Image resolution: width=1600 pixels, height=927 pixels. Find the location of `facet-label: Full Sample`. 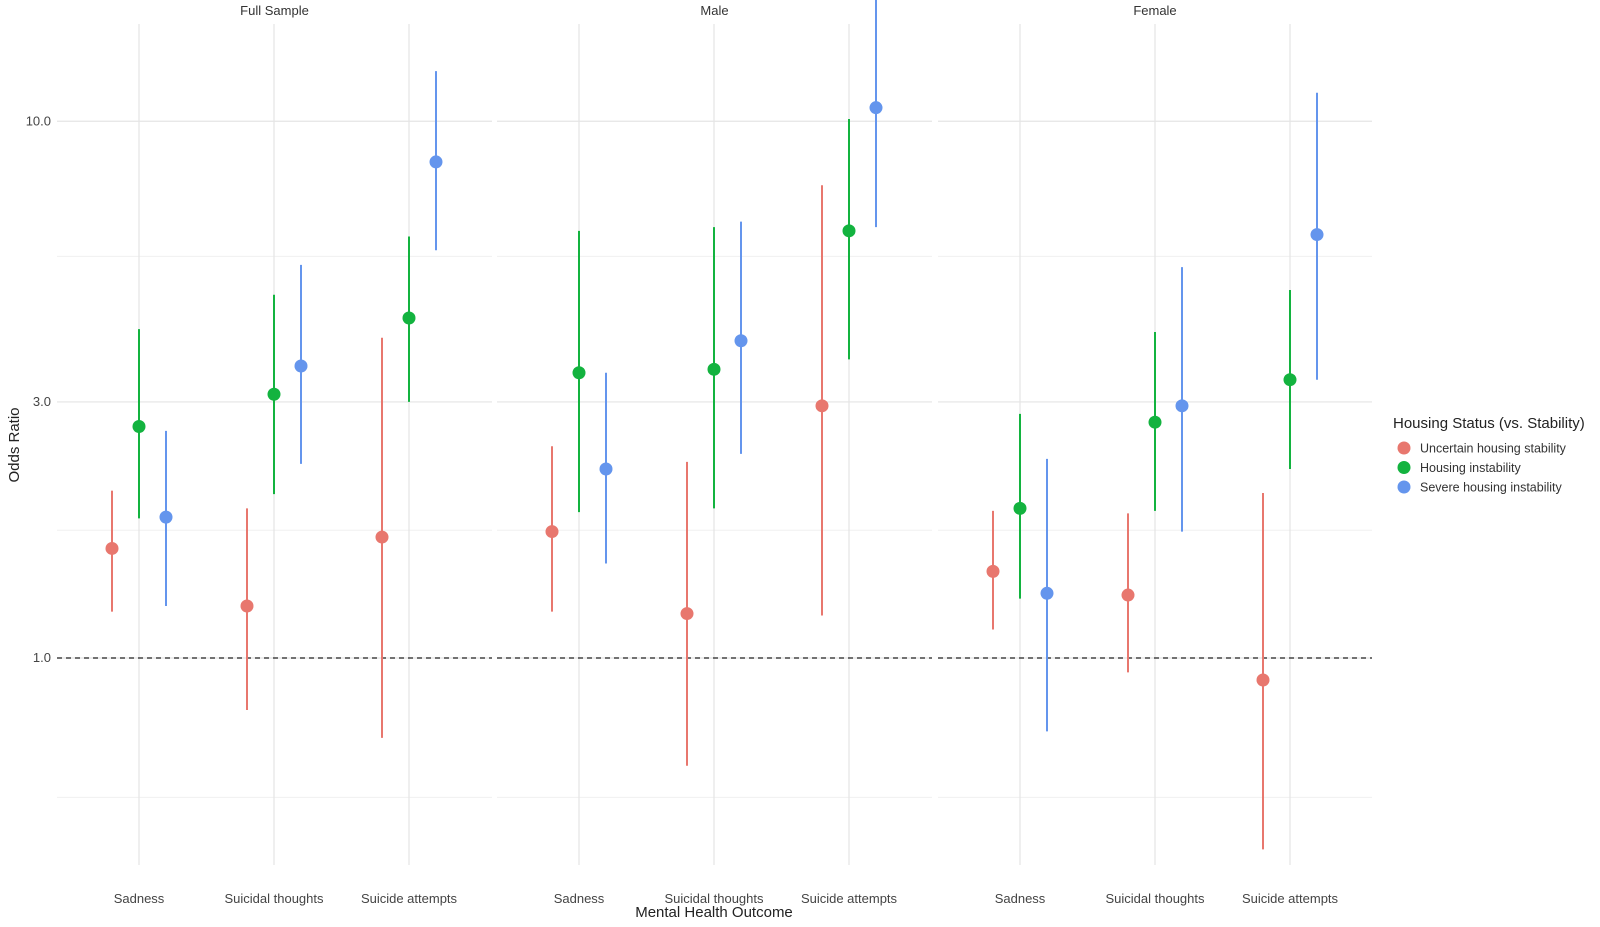

facet-label: Full Sample is located at coordinates (274, 10).